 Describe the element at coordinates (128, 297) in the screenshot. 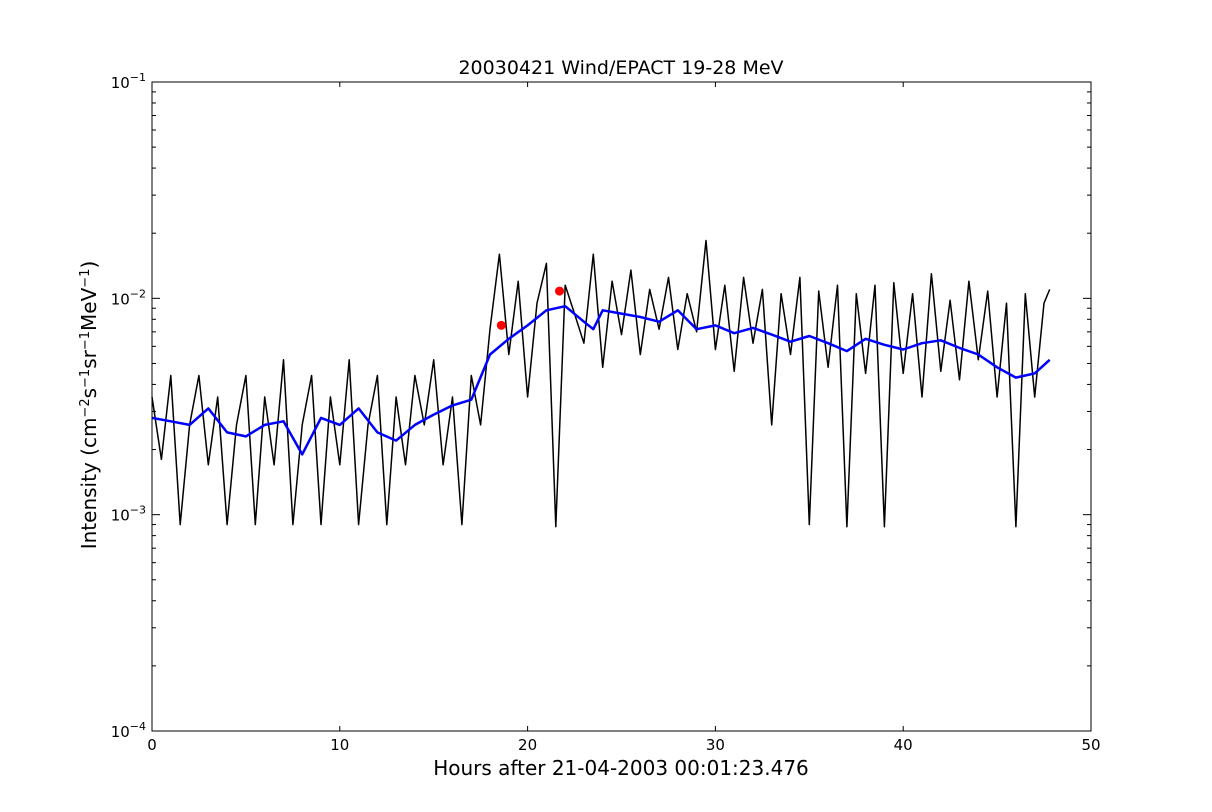

I see `y-tick-label: 10⁻²` at that location.